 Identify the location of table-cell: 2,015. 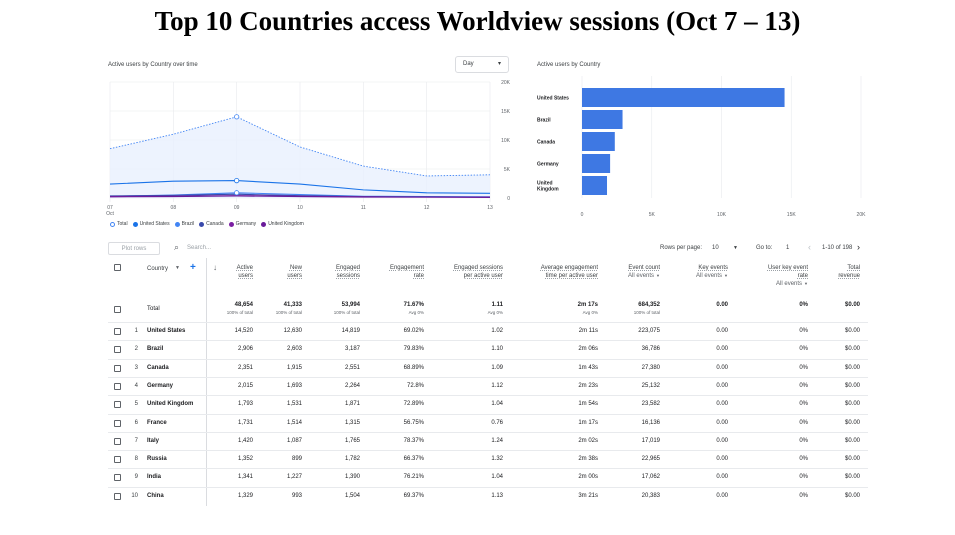
(245, 385).